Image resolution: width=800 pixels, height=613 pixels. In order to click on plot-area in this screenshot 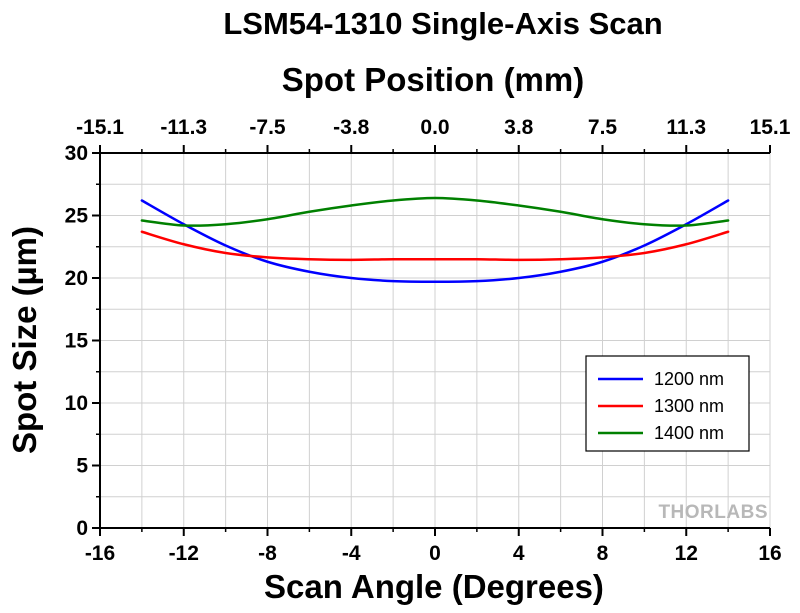, I will do `click(435, 239)`.